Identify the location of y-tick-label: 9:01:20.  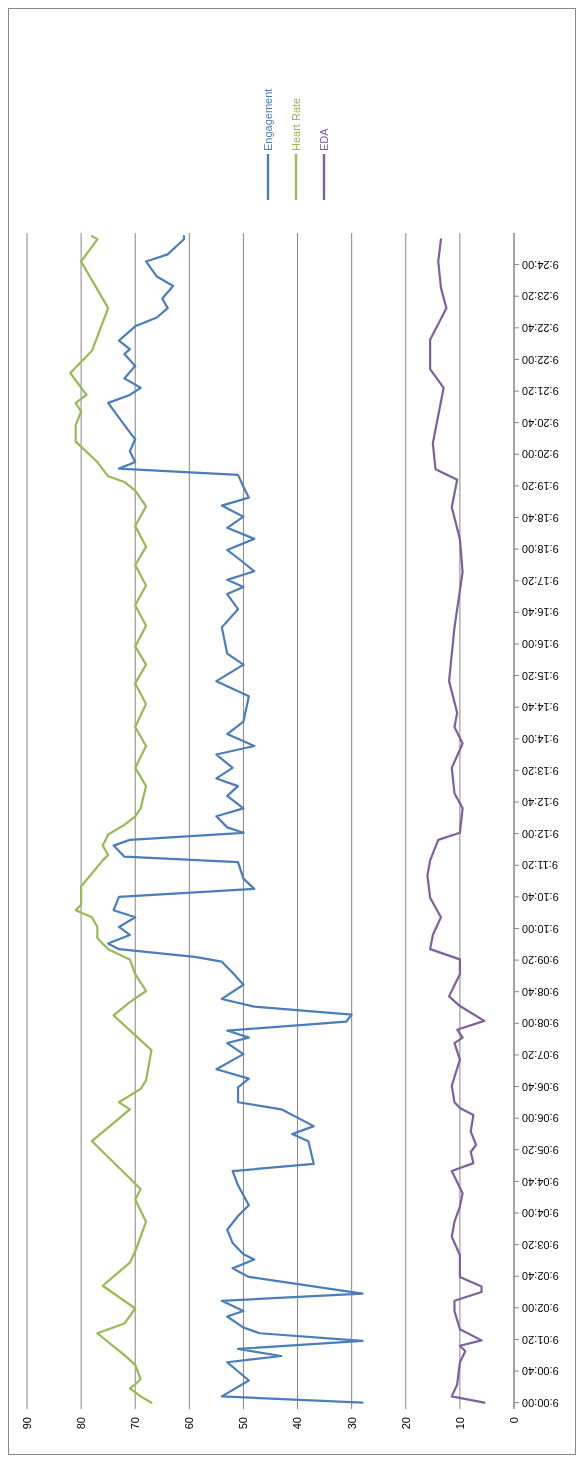
(540, 1339).